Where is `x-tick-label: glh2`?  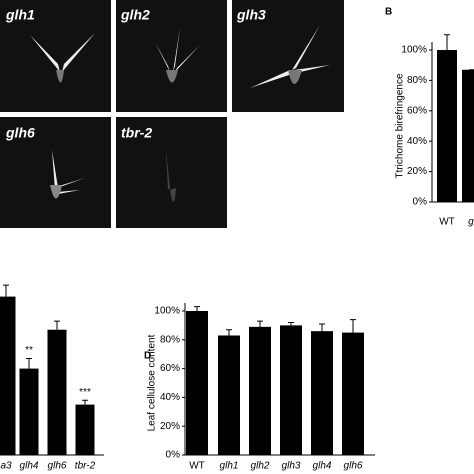 x-tick-label: glh2 is located at coordinates (260, 466).